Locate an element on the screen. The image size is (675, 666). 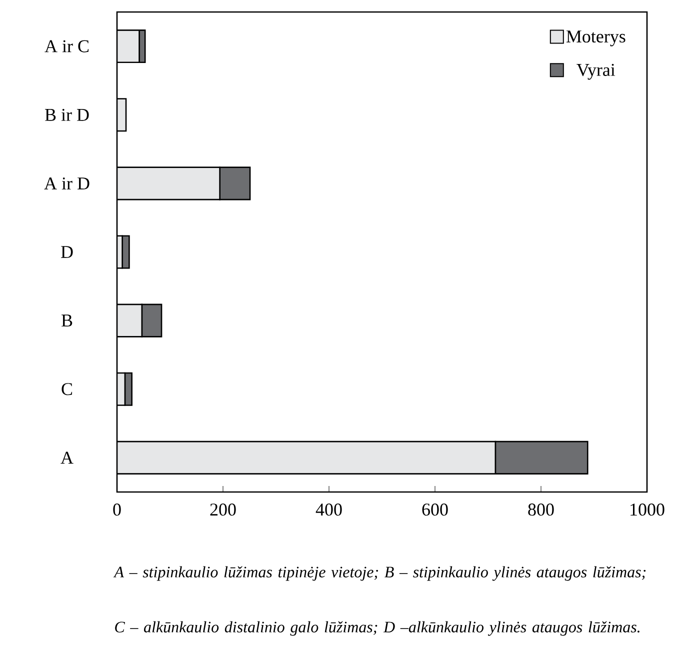
x-tick-label: 200 is located at coordinates (223, 510).